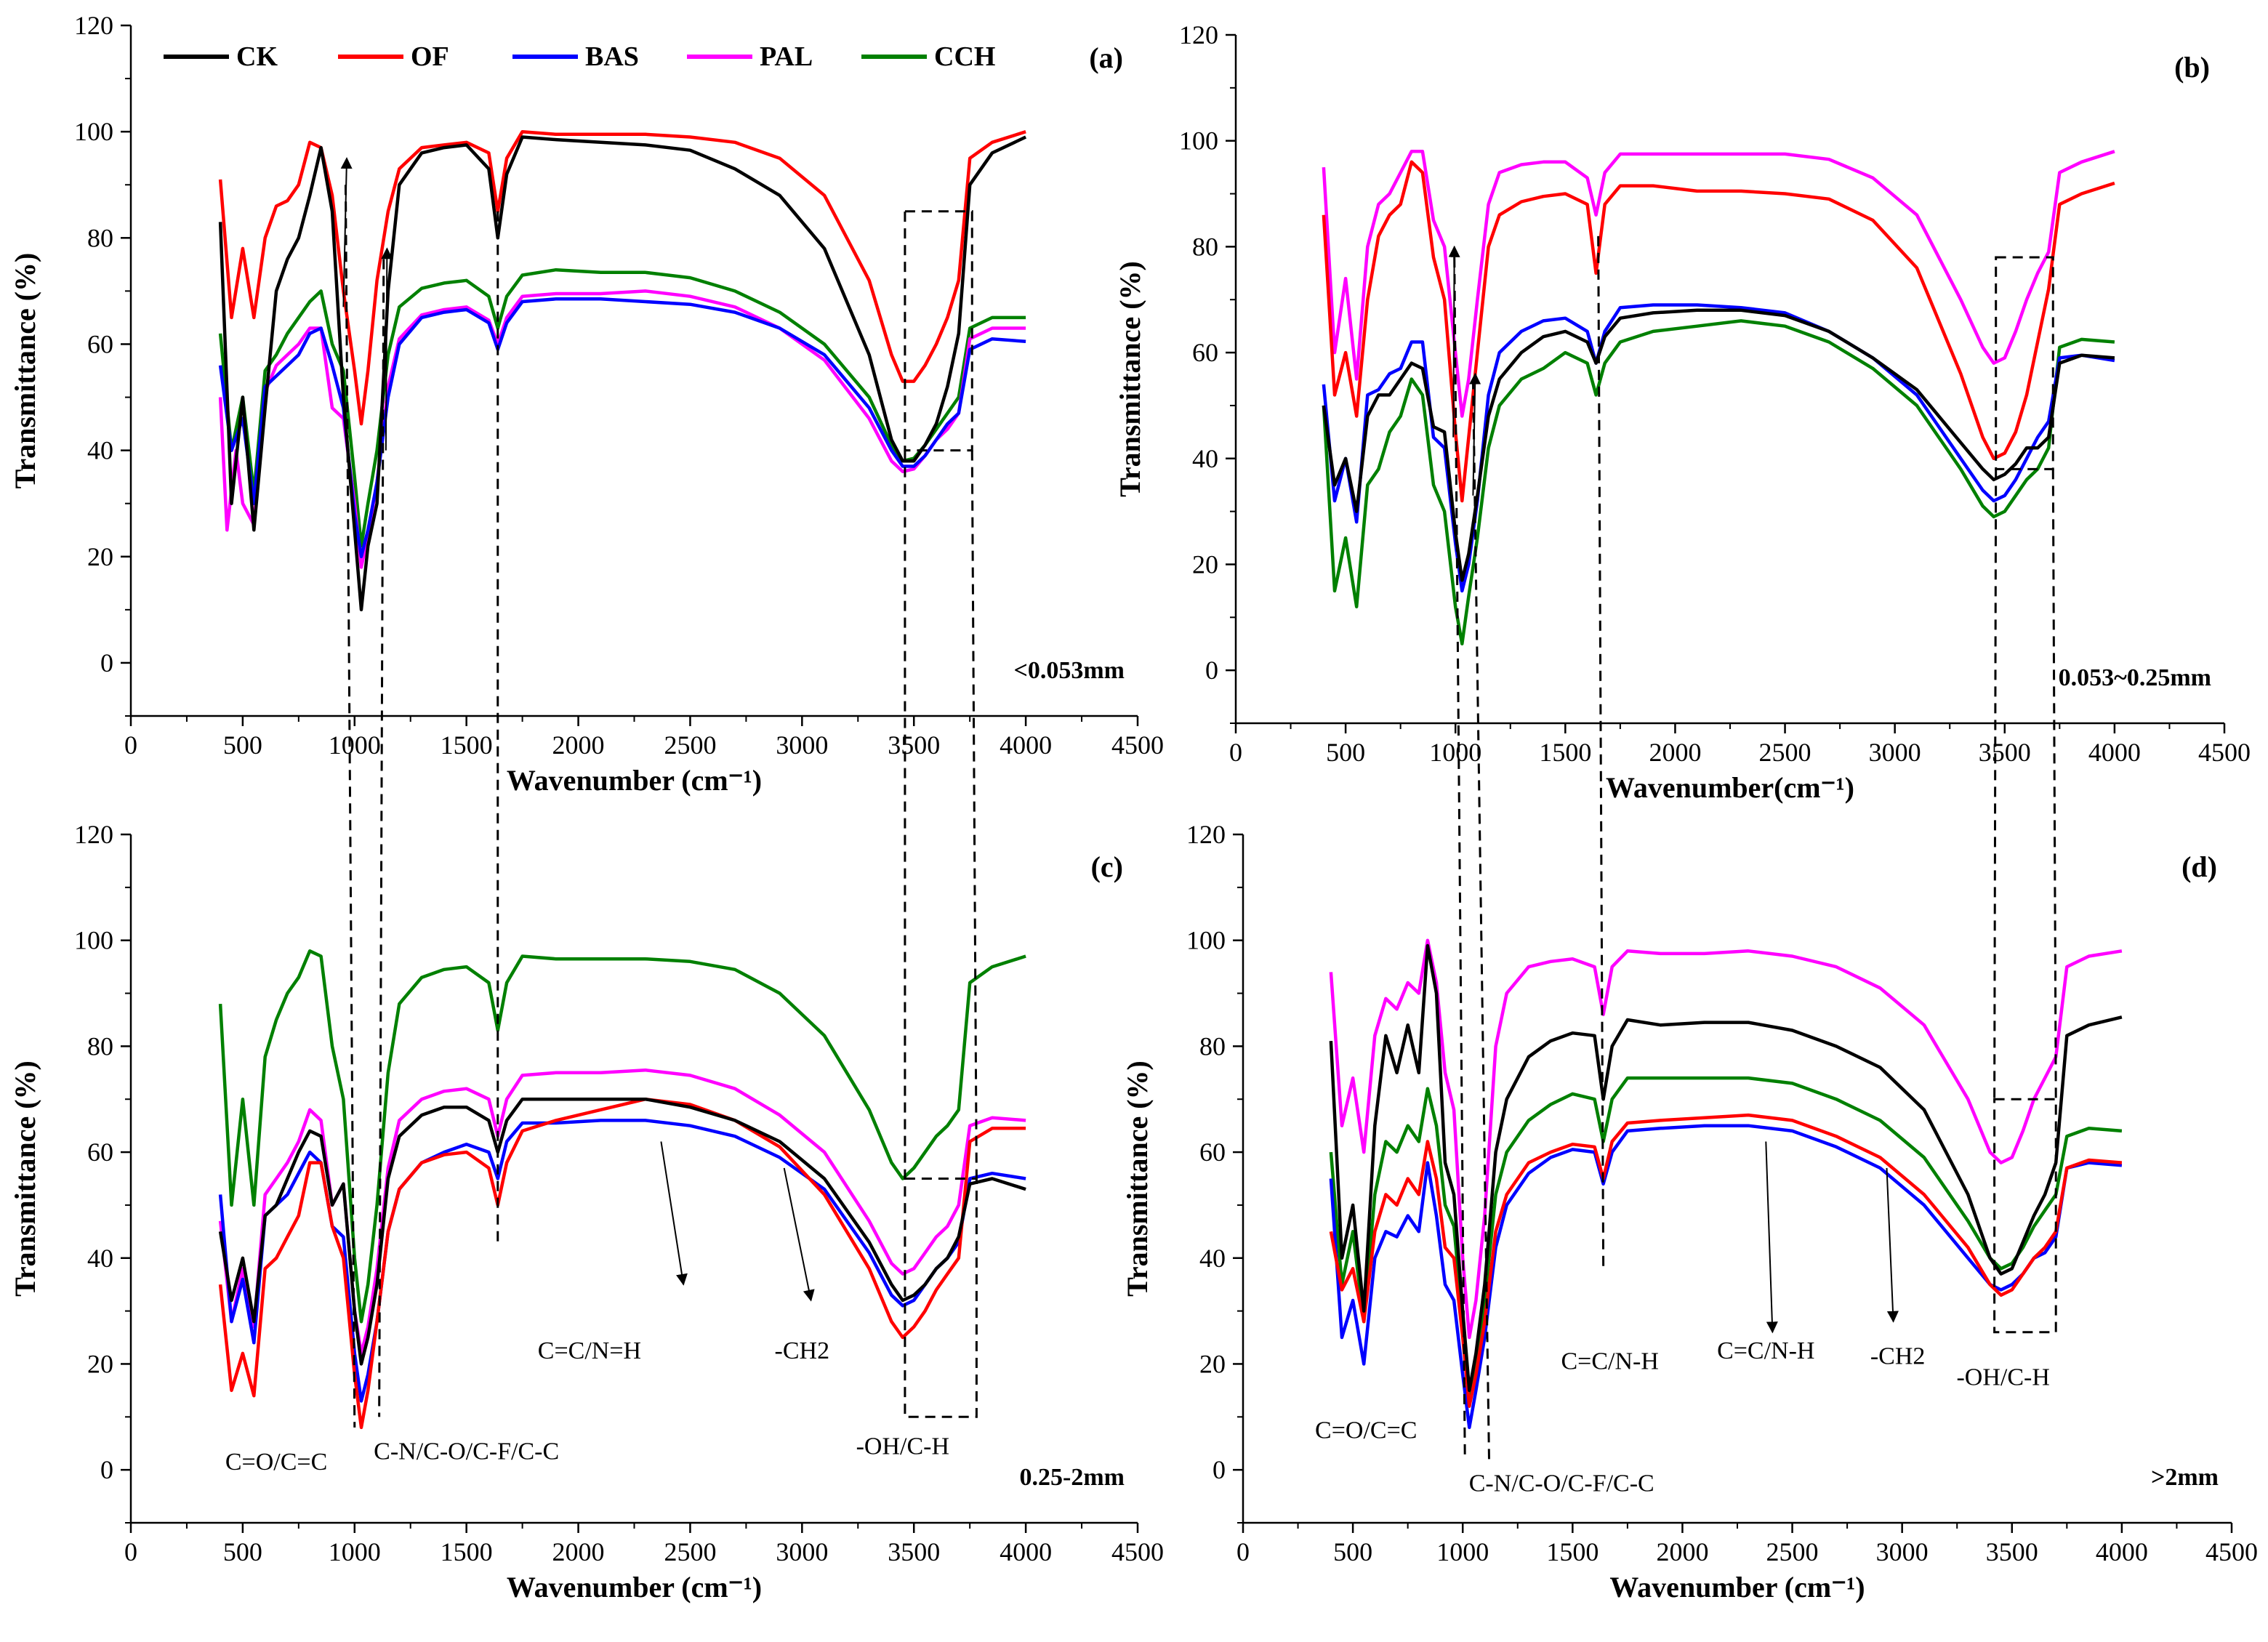  I want to click on legend-label-bas: BAS, so click(612, 56).